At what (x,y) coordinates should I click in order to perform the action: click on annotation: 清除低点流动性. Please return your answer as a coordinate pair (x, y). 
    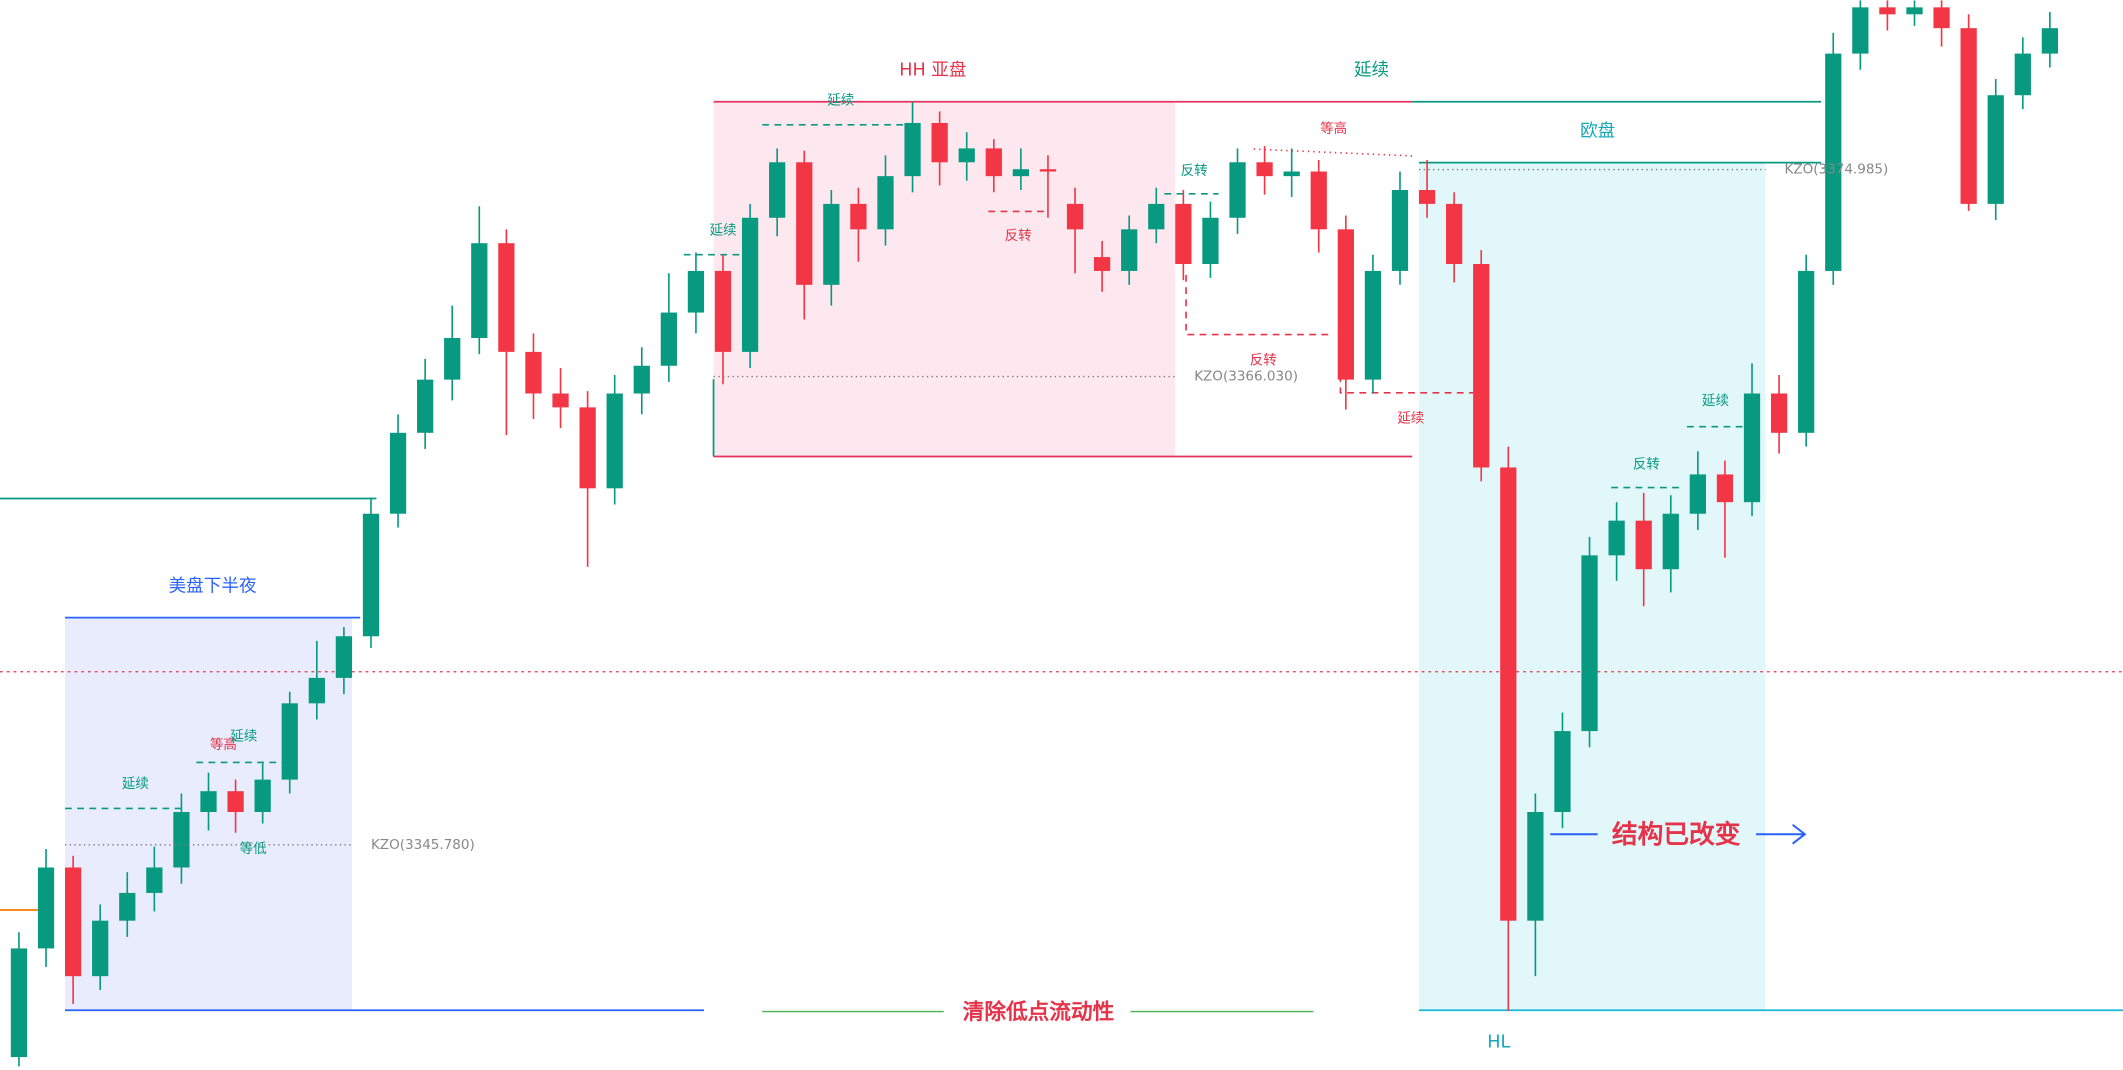
    Looking at the image, I should click on (1039, 1012).